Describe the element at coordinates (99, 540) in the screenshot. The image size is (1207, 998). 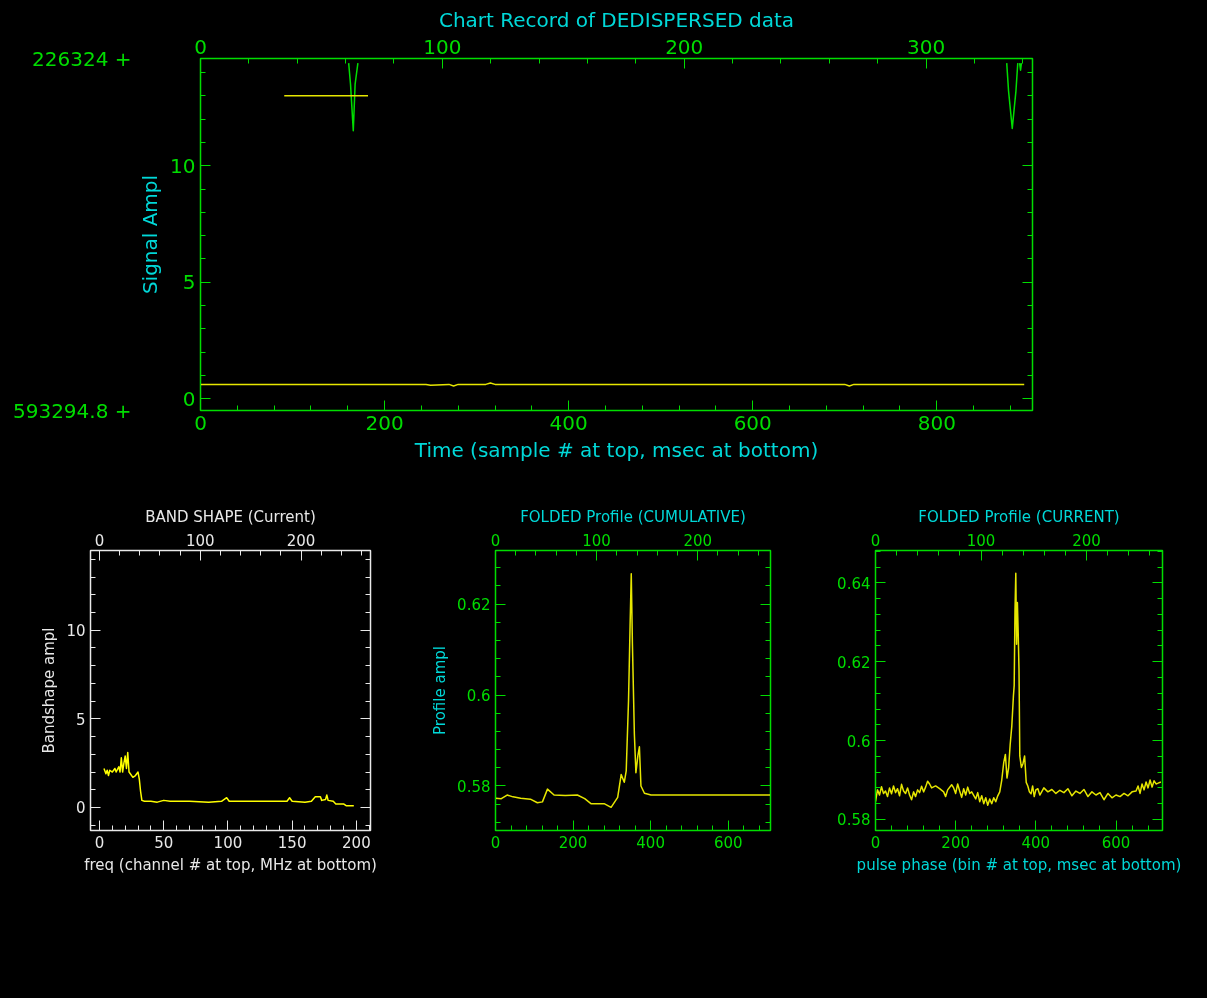
I see `x2-tick-label: 0` at that location.